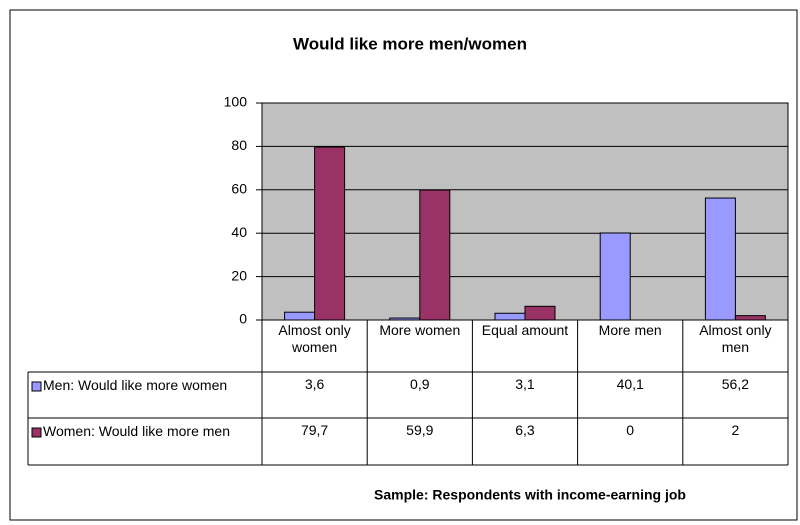  What do you see at coordinates (735, 338) in the screenshot?
I see `x-tick-label: Almost only men` at bounding box center [735, 338].